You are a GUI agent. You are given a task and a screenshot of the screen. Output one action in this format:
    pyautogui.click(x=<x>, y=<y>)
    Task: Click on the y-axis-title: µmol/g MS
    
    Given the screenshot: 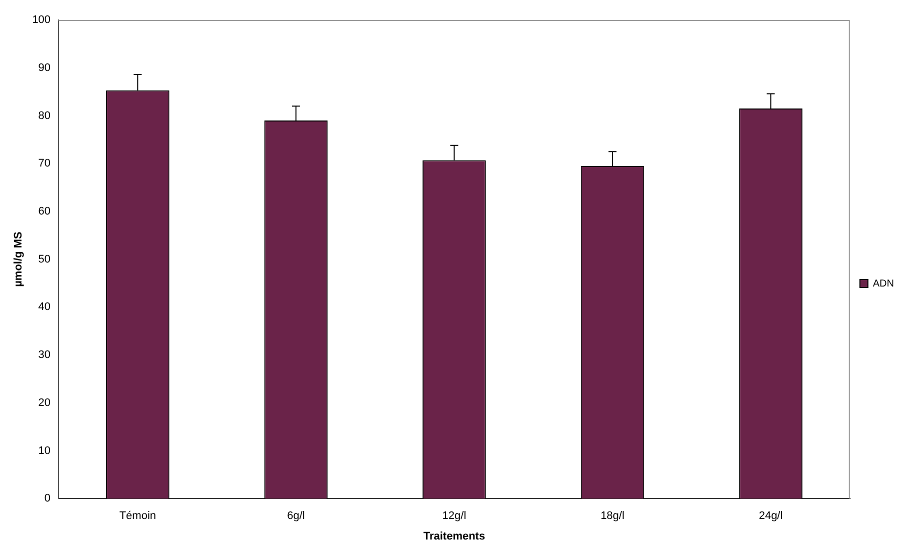 What is the action you would take?
    pyautogui.click(x=18, y=259)
    